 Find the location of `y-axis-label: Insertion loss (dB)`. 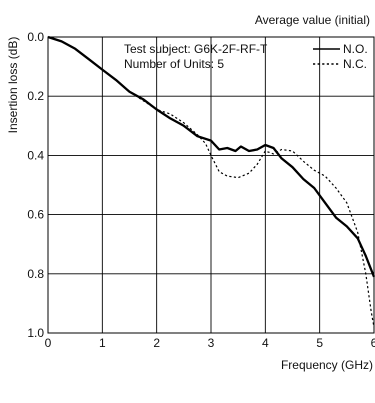

y-axis-label: Insertion loss (dB) is located at coordinates (13, 85).